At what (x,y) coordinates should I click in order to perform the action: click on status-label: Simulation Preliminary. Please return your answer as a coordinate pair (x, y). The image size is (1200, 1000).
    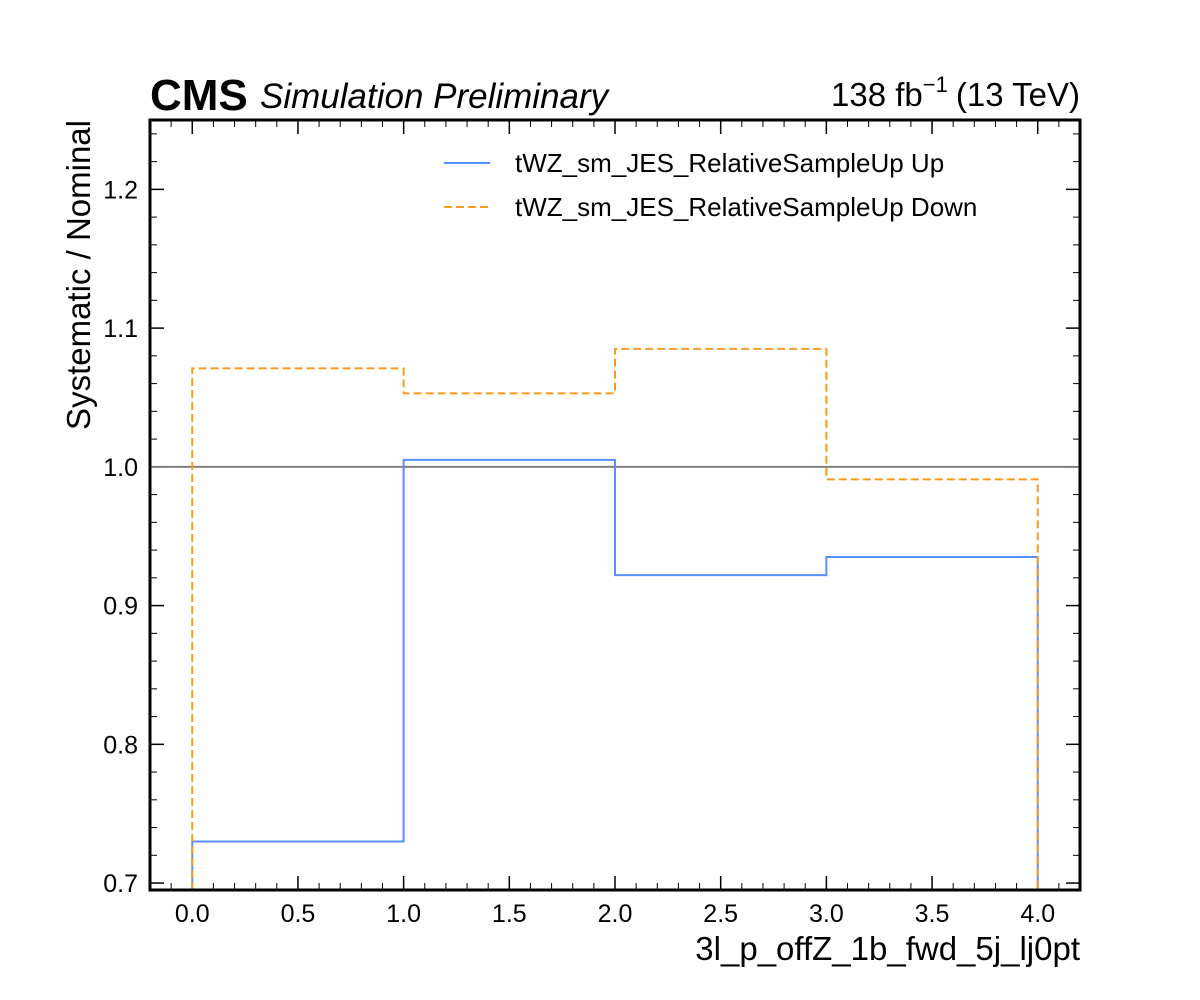
    Looking at the image, I should click on (435, 96).